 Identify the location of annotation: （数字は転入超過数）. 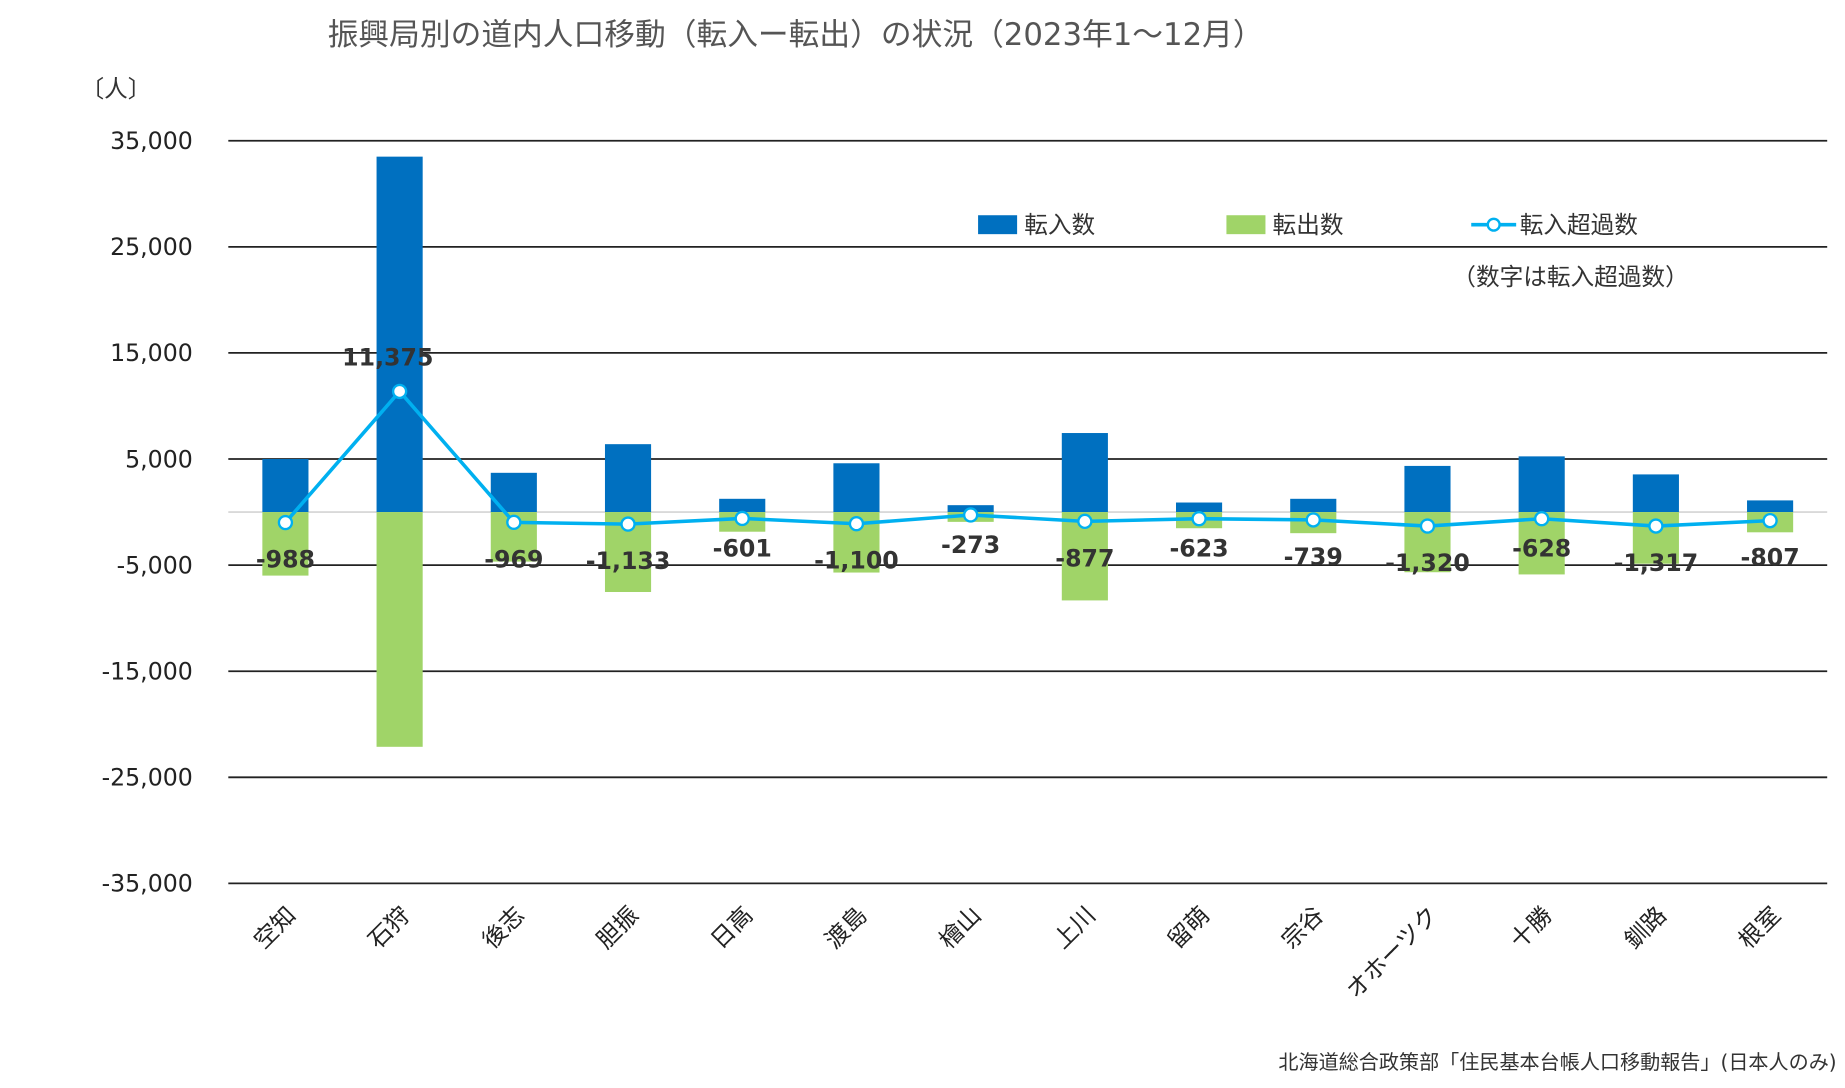
(1570, 277).